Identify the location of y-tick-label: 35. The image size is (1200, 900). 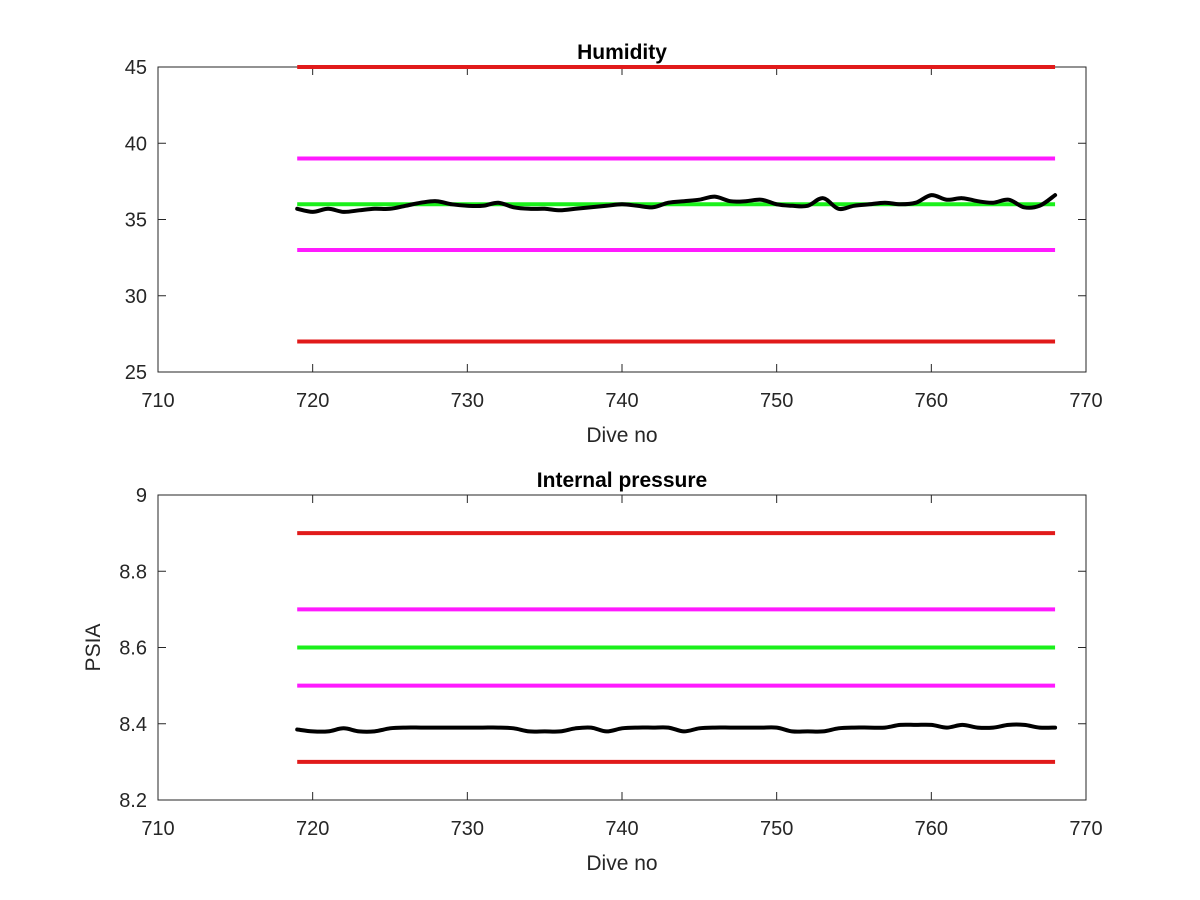
(136, 221).